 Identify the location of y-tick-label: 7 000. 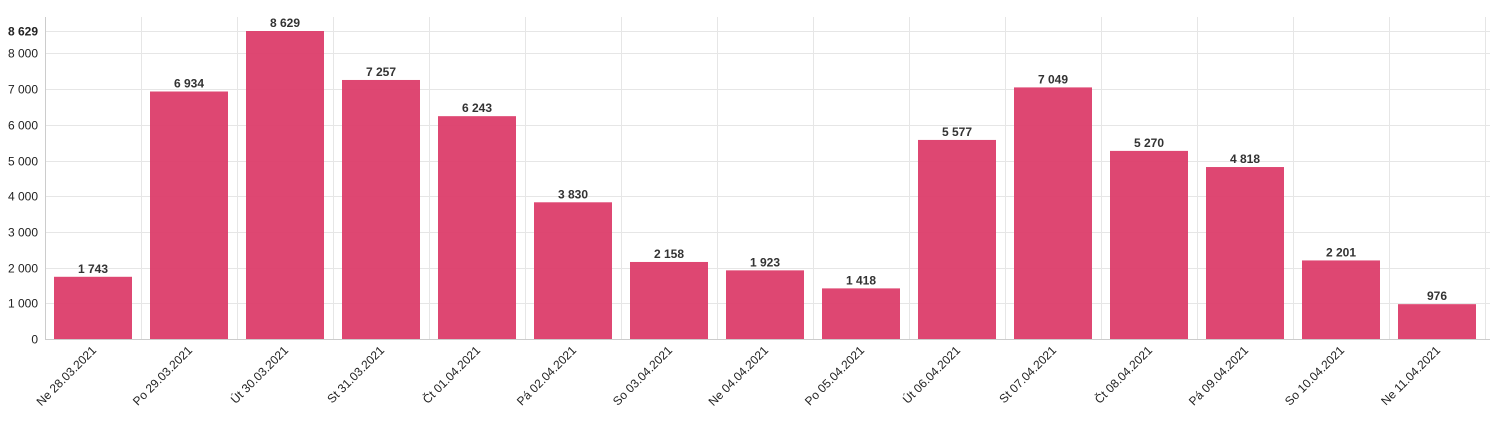
(23, 90).